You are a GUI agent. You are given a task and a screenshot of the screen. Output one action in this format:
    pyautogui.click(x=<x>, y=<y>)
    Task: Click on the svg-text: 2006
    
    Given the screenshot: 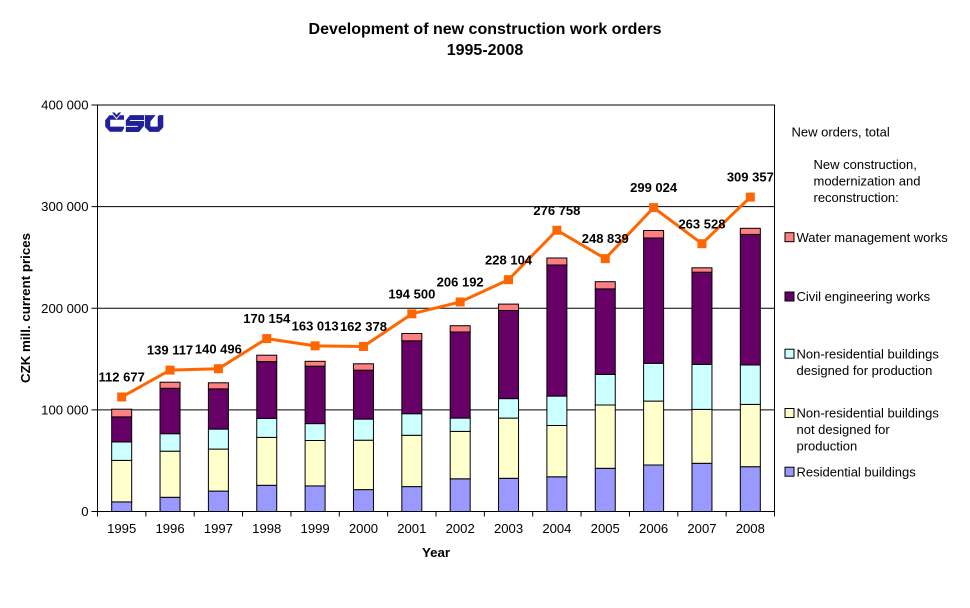 What is the action you would take?
    pyautogui.click(x=653, y=528)
    